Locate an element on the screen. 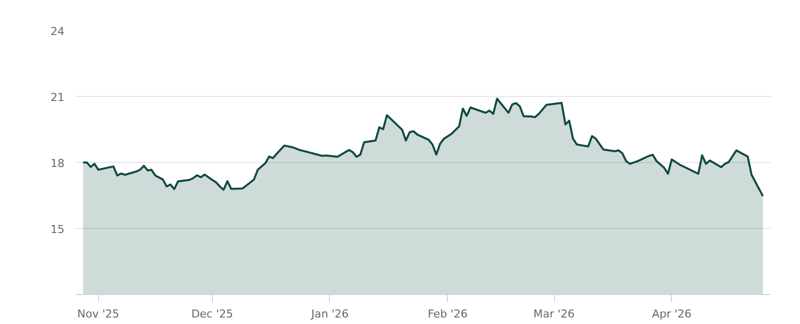 The height and width of the screenshot is (324, 800). x-tick-label: Nov '25 is located at coordinates (98, 314).